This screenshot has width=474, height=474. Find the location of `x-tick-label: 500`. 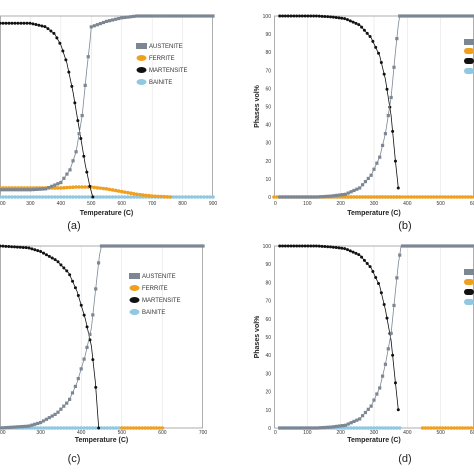

x-tick-label: 500 is located at coordinates (122, 433).